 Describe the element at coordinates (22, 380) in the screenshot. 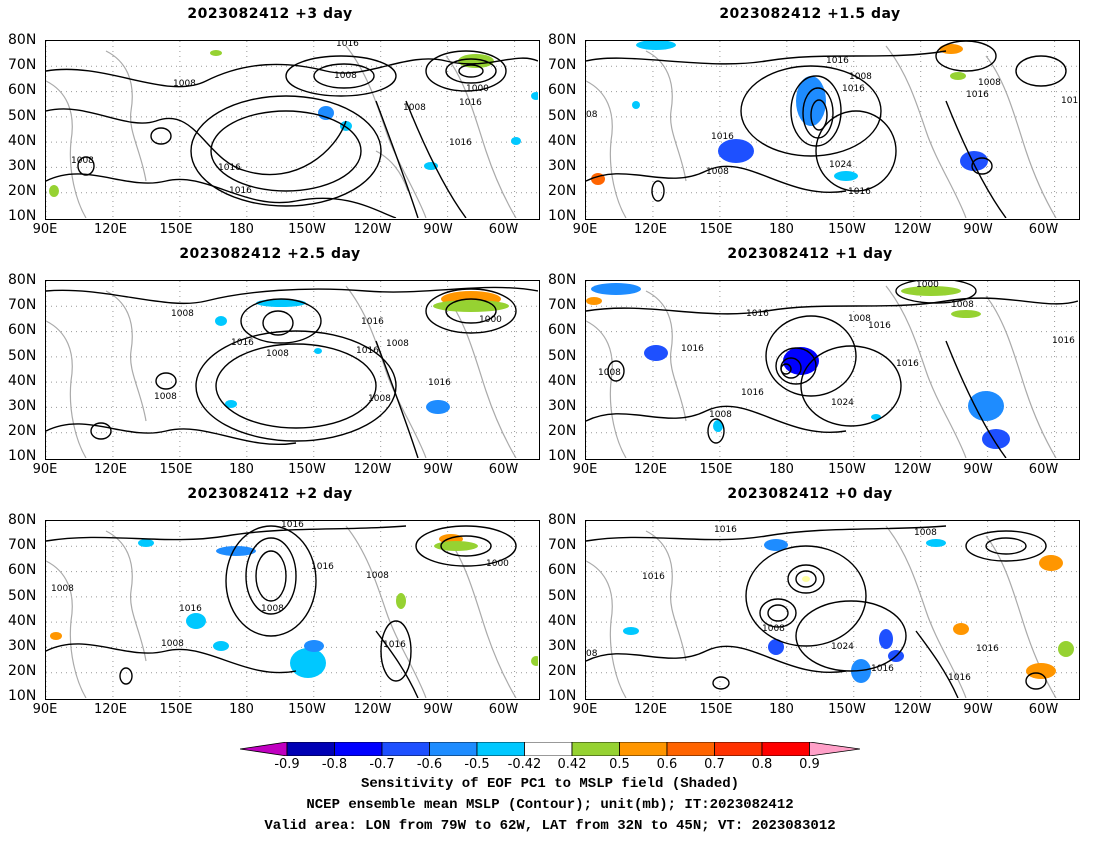

I see `lat-tick-label: 40N` at that location.